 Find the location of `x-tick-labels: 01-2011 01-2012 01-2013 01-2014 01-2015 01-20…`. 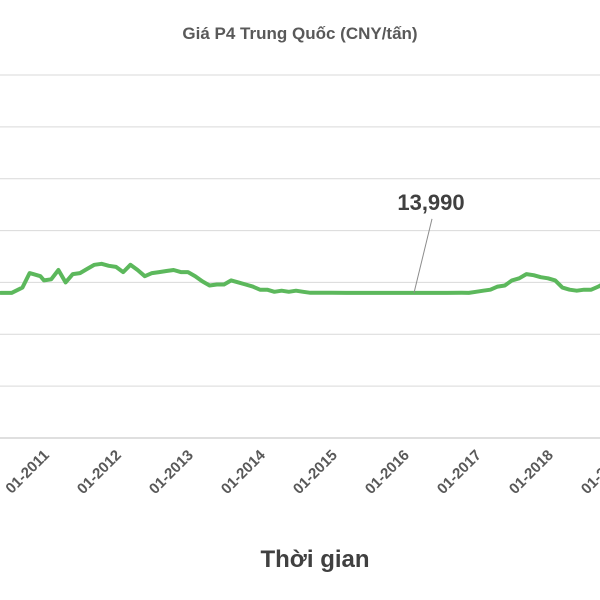

x-tick-labels: 01-2011 01-2012 01-2013 01-2014 01-2015 01-20… is located at coordinates (301, 471).